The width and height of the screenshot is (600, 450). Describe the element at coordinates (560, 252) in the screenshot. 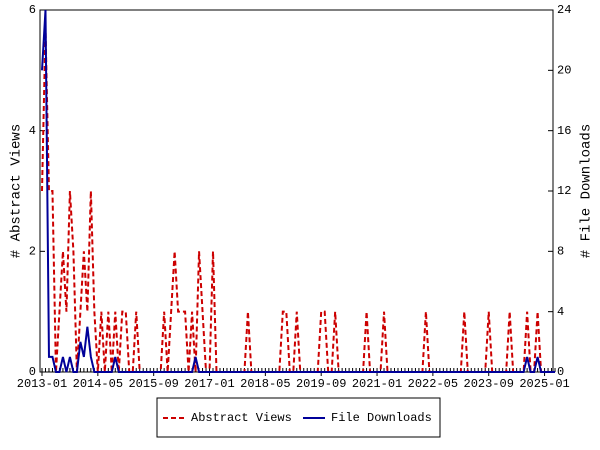

I see `y2-tick-label: 8` at that location.